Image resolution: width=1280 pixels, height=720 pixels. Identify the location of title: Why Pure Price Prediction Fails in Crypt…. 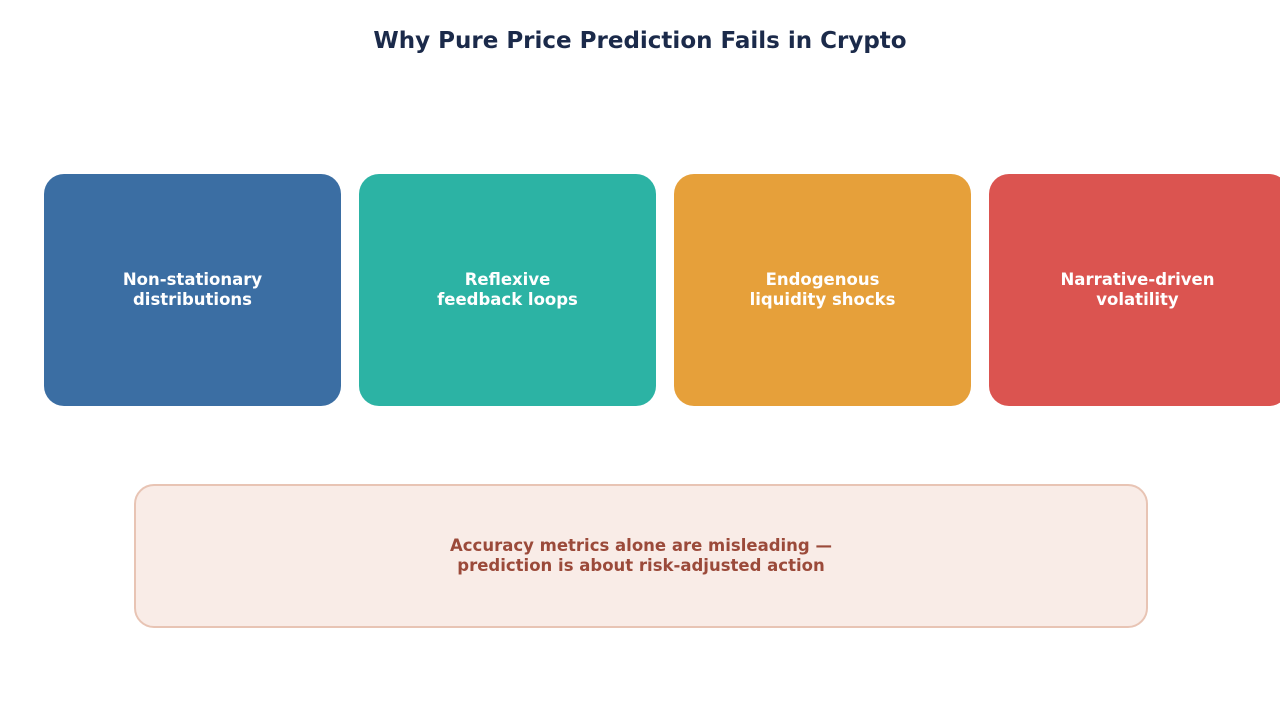
(640, 41).